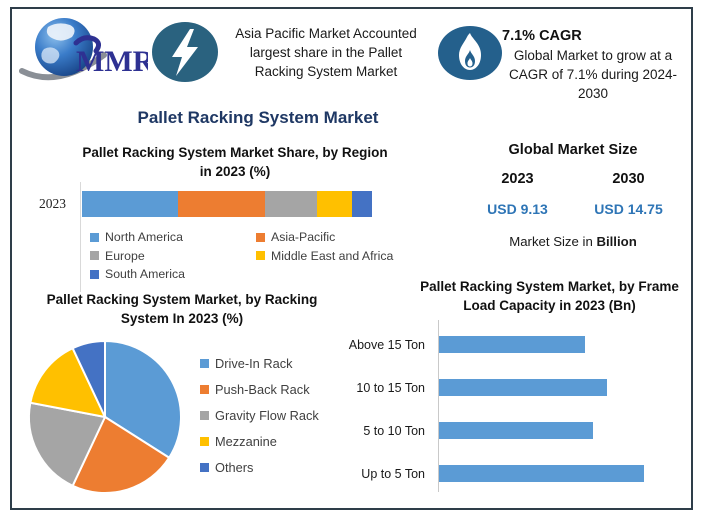 The image size is (702, 521). I want to click on legend-item: Middle East and Africa, so click(324, 256).